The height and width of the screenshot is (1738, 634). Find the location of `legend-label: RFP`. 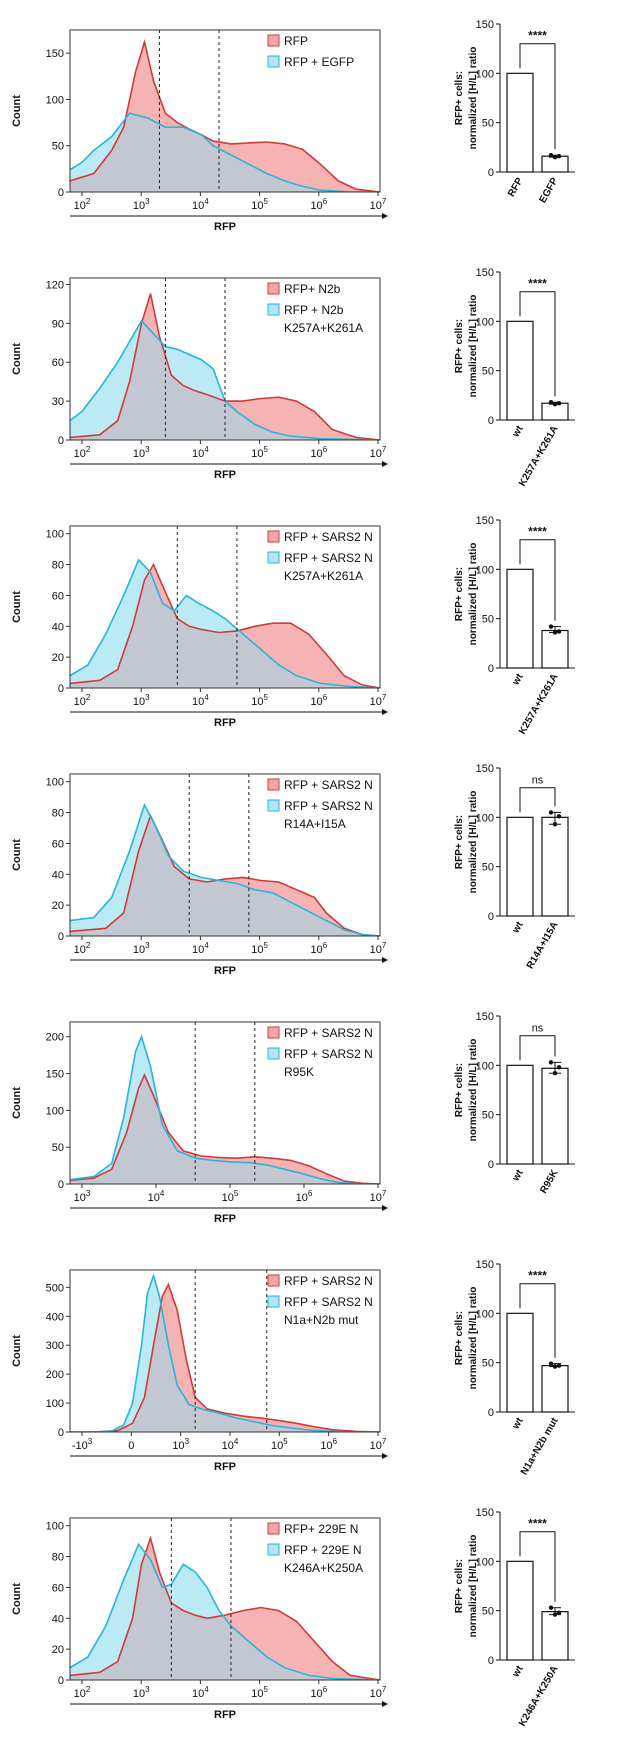

legend-label: RFP is located at coordinates (296, 41).